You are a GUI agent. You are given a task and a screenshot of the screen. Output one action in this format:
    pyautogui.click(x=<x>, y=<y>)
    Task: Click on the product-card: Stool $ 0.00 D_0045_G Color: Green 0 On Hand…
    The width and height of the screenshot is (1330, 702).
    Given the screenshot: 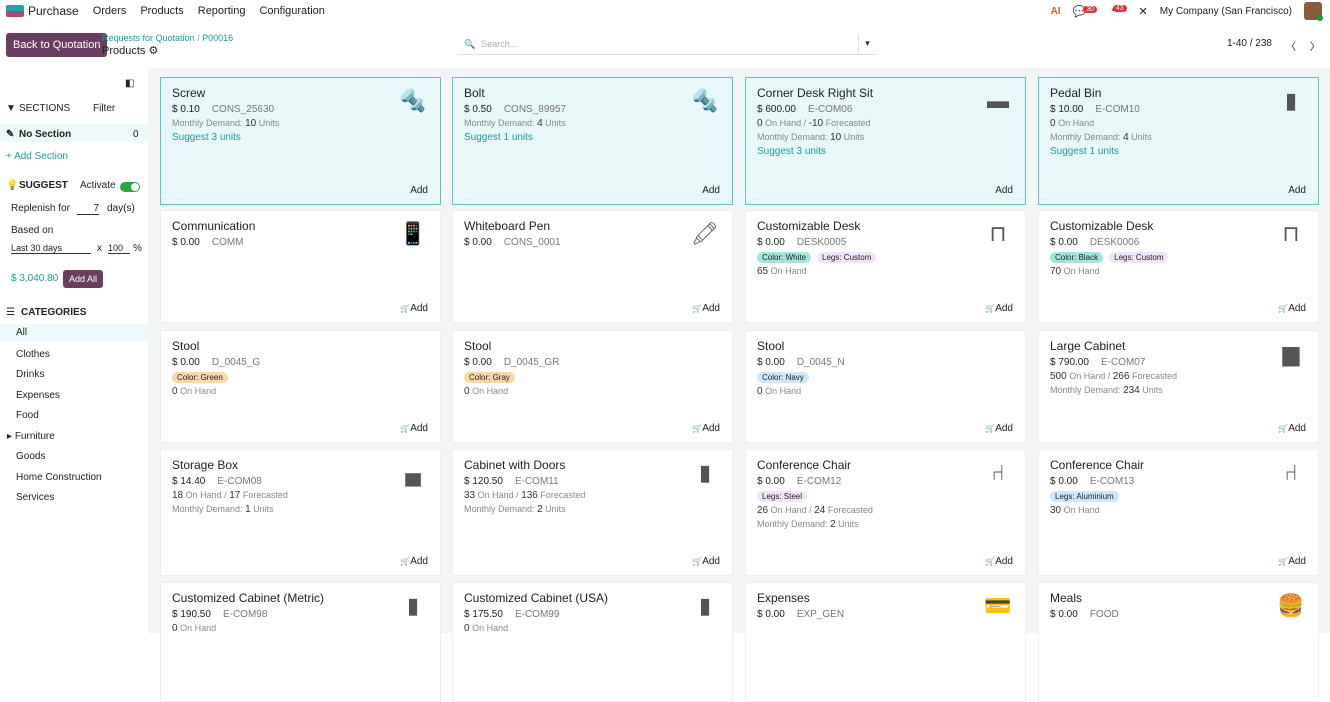 What is the action you would take?
    pyautogui.click(x=300, y=386)
    